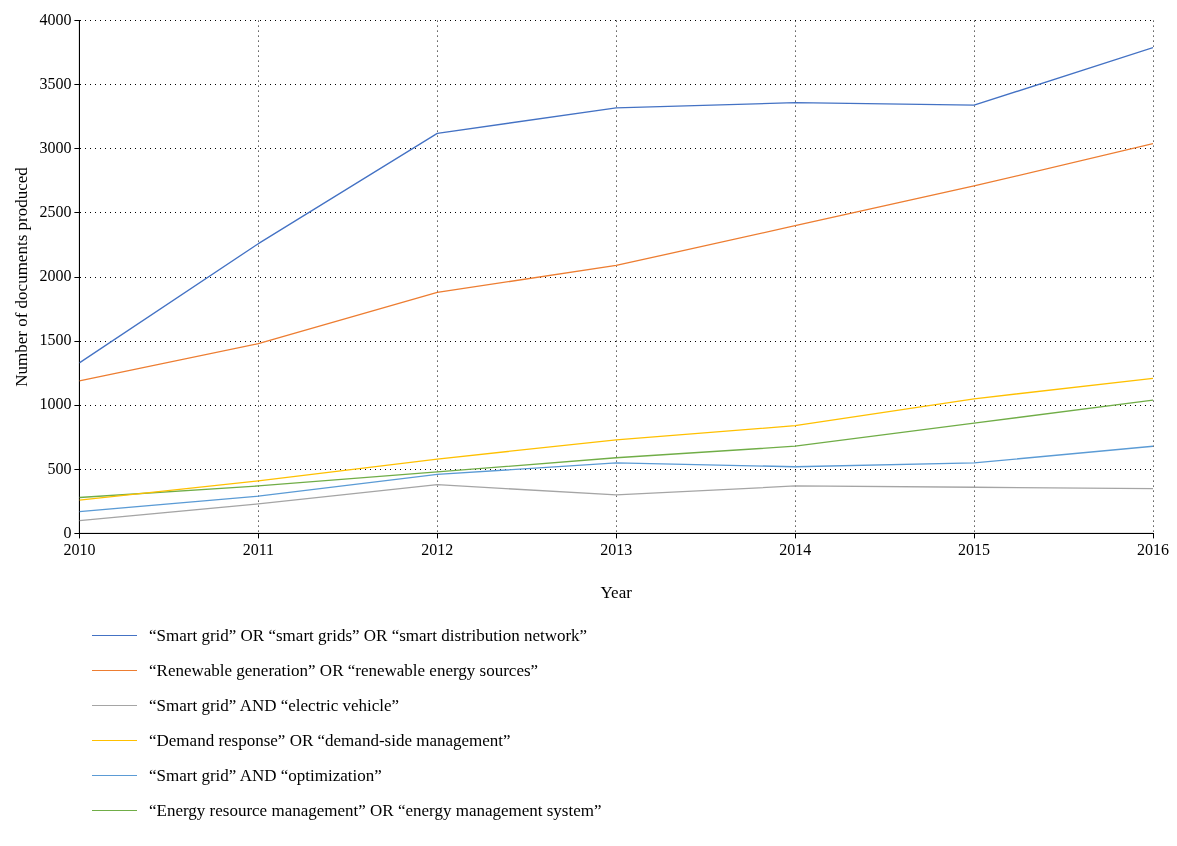  Describe the element at coordinates (55, 276) in the screenshot. I see `y-tick-label: 2000` at that location.